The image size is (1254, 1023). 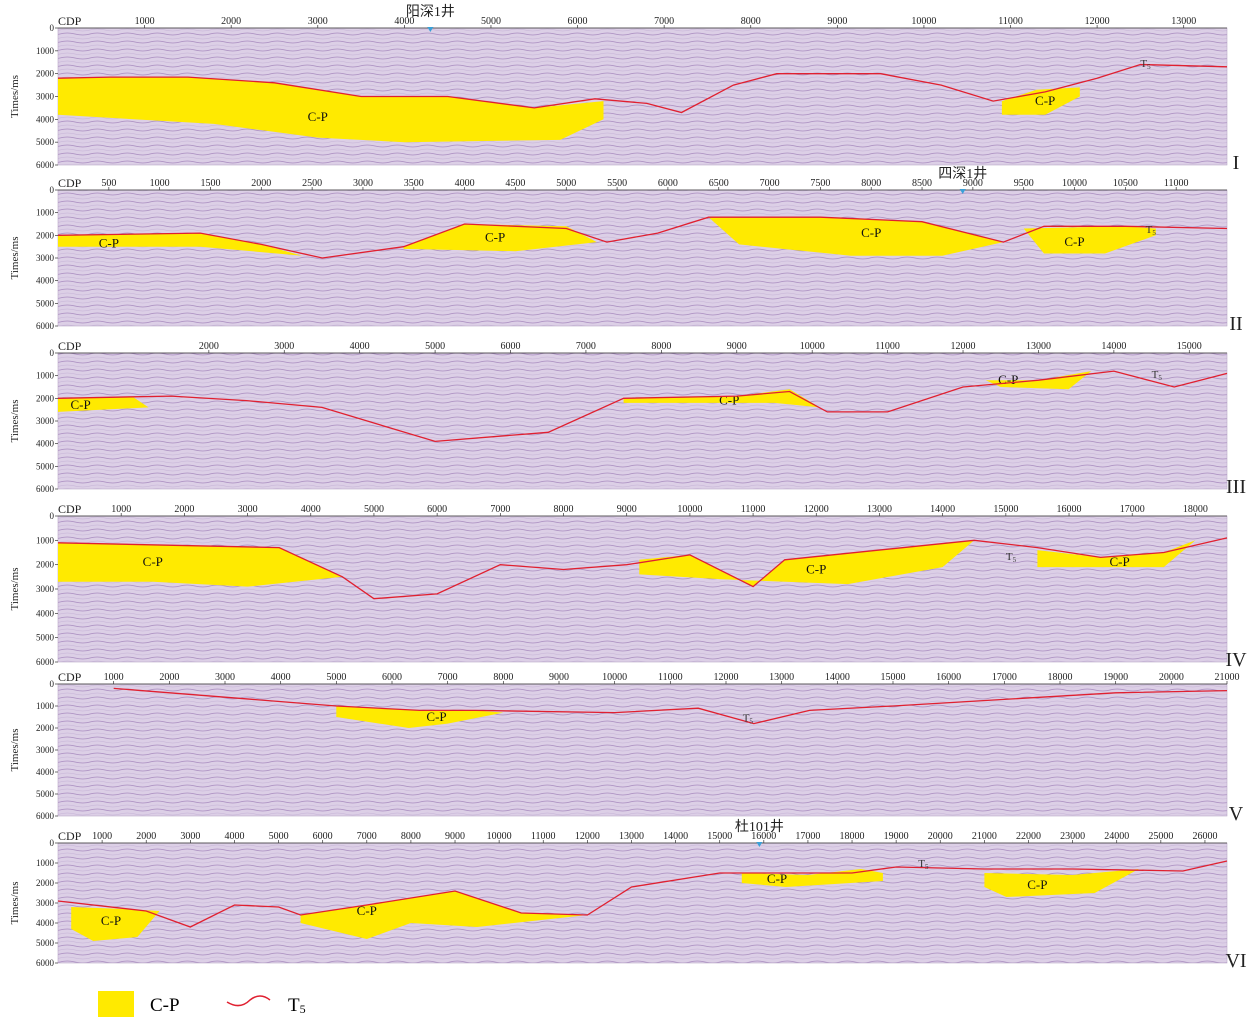 What do you see at coordinates (1160, 836) in the screenshot?
I see `cdp-tick-label: 25000` at bounding box center [1160, 836].